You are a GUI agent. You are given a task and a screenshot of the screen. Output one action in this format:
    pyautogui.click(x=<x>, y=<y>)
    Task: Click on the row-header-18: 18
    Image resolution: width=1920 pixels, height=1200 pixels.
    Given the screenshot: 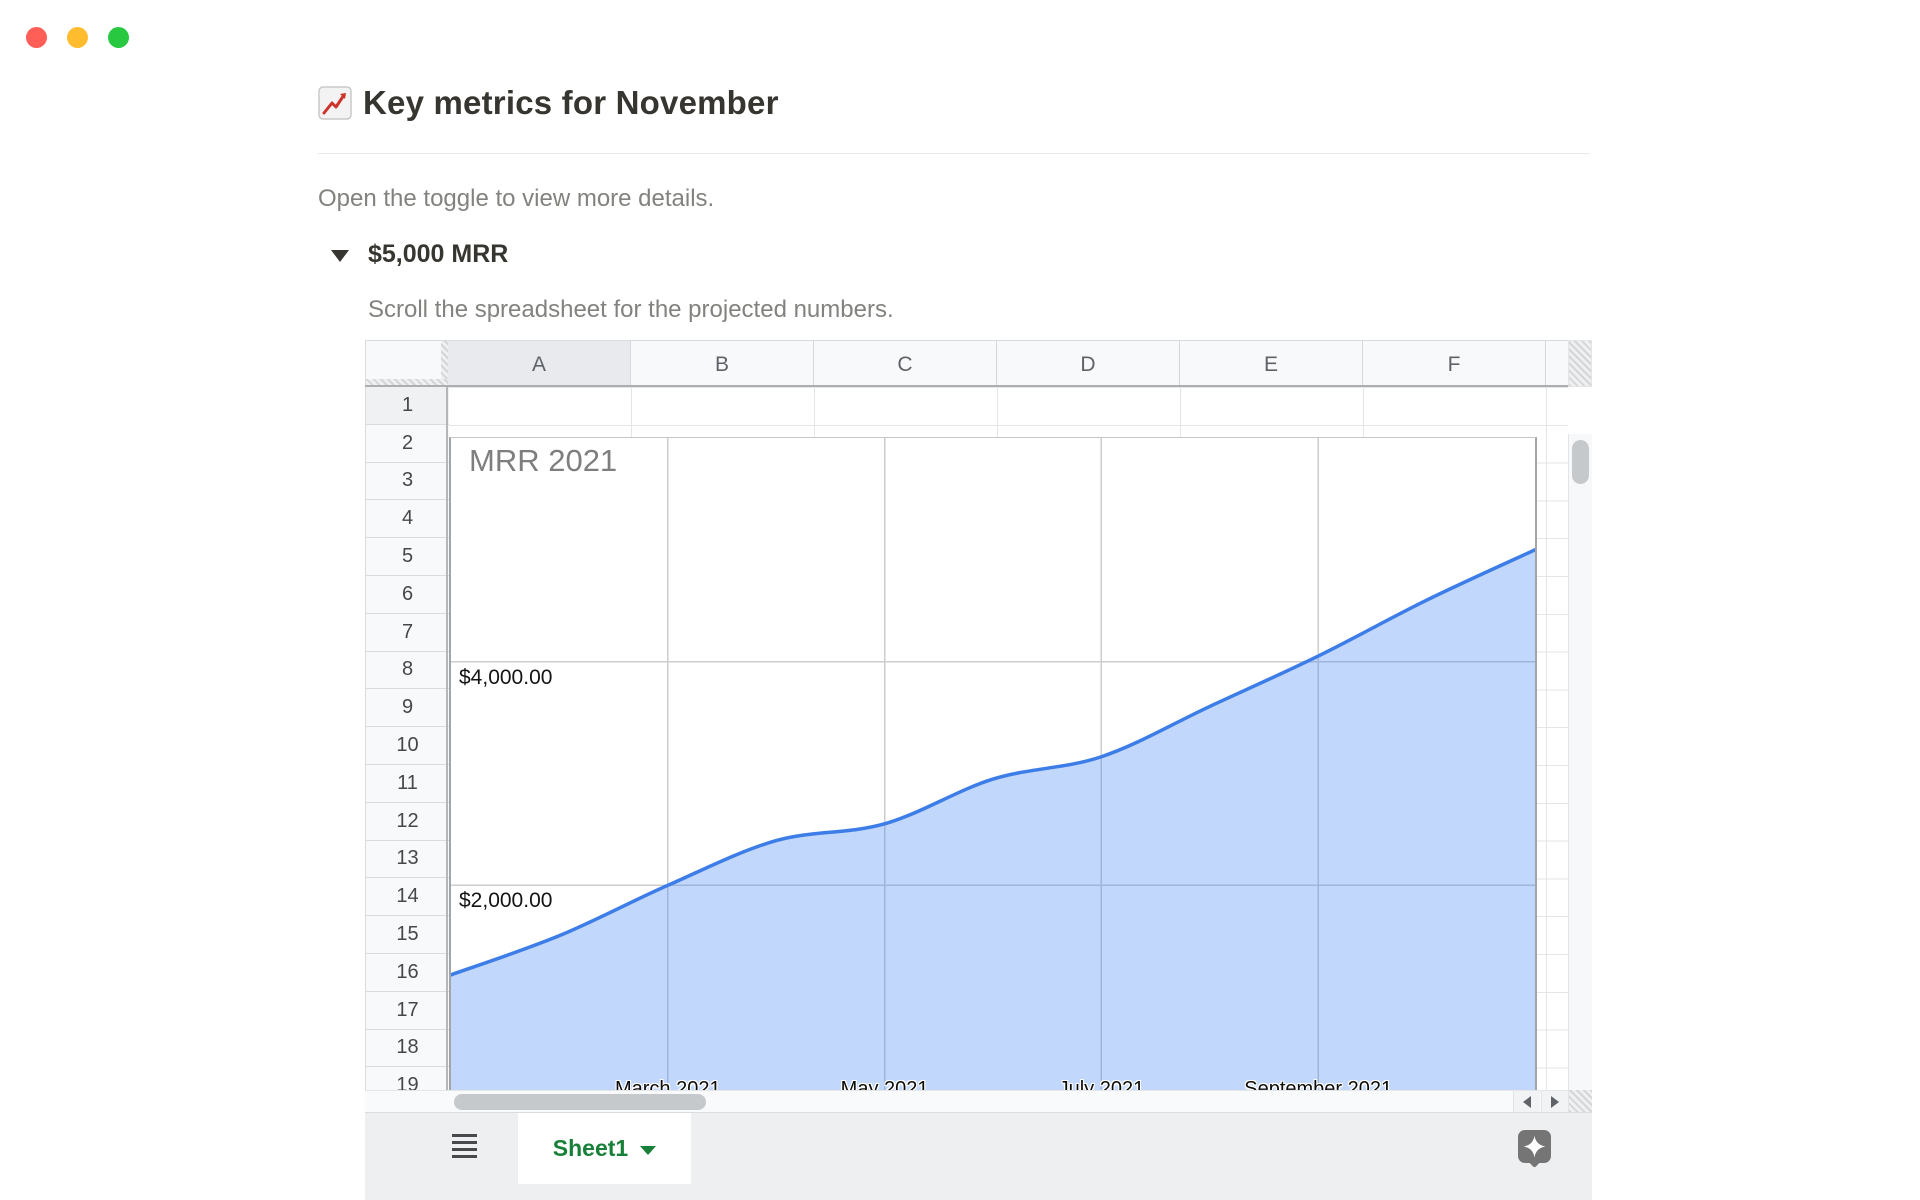 What is the action you would take?
    pyautogui.click(x=407, y=1048)
    